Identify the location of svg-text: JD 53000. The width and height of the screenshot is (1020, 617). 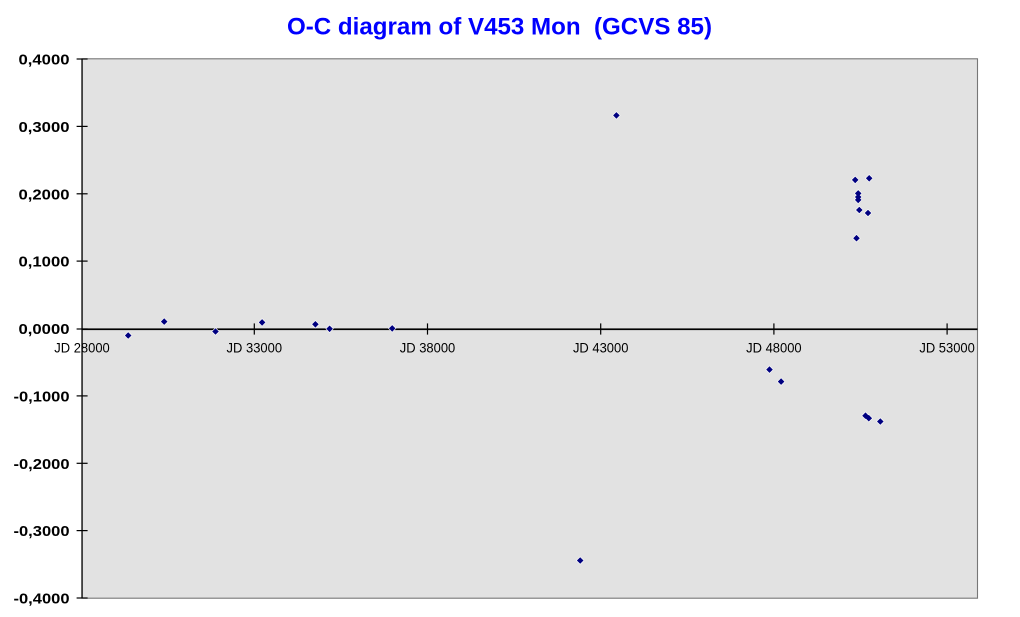
(947, 348).